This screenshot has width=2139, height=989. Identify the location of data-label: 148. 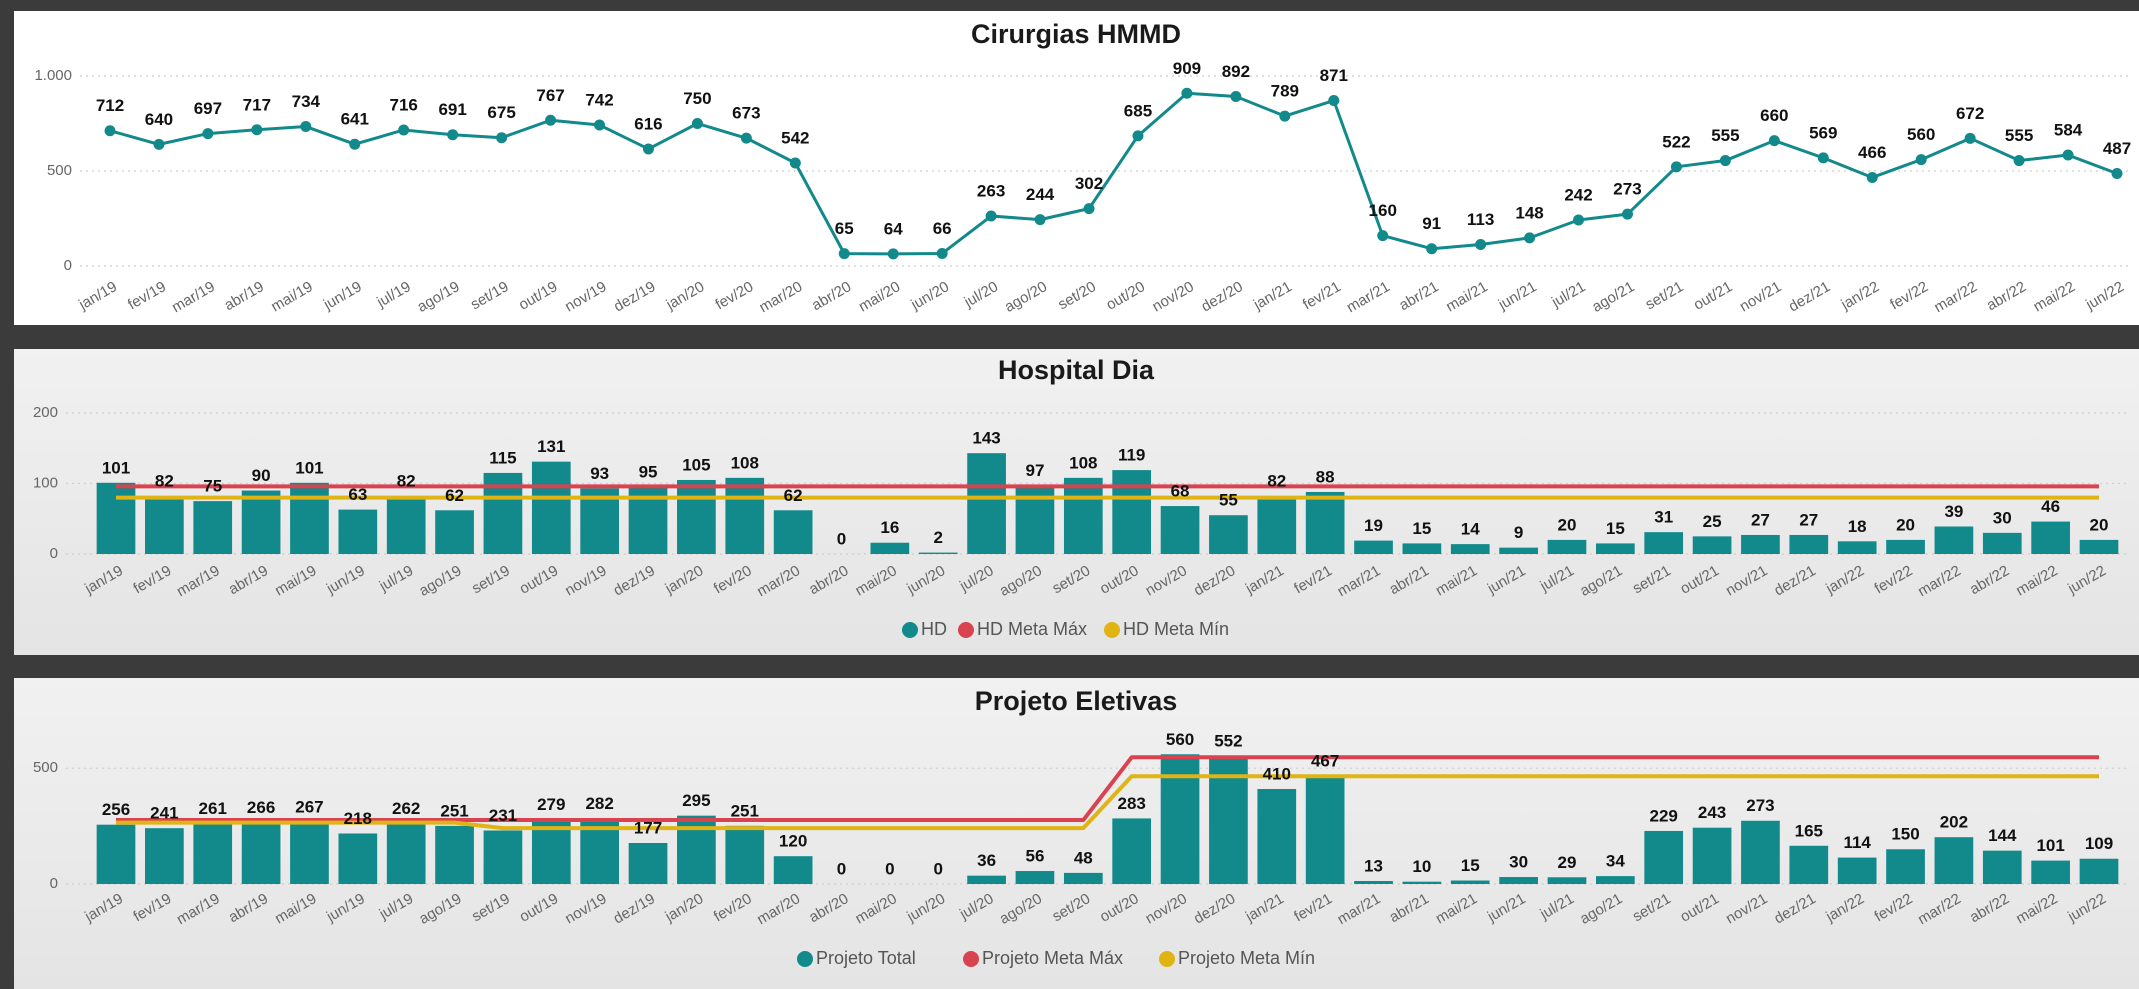
(1529, 212).